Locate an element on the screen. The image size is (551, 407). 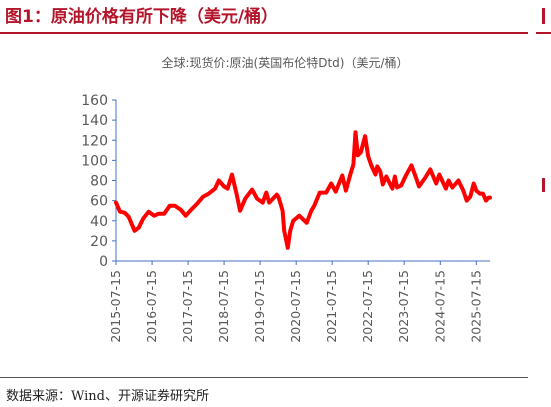
x-tick-label: 2019-07-15 is located at coordinates (259, 306).